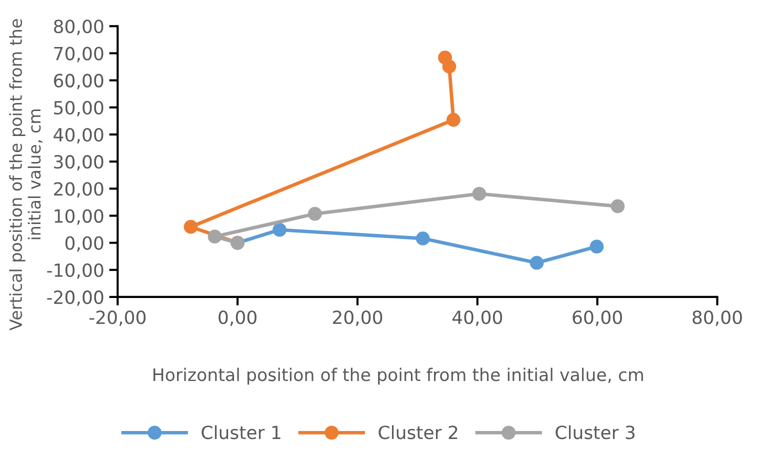 The width and height of the screenshot is (759, 459). What do you see at coordinates (418, 432) in the screenshot?
I see `legend-label: Cluster 2` at bounding box center [418, 432].